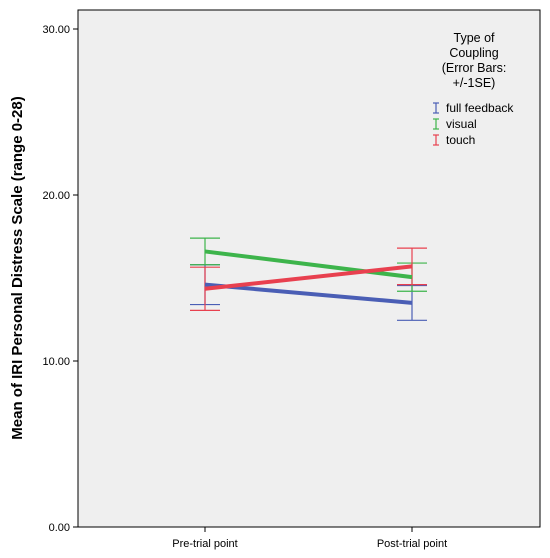 The image size is (550, 558). I want to click on series-lines, so click(308, 277).